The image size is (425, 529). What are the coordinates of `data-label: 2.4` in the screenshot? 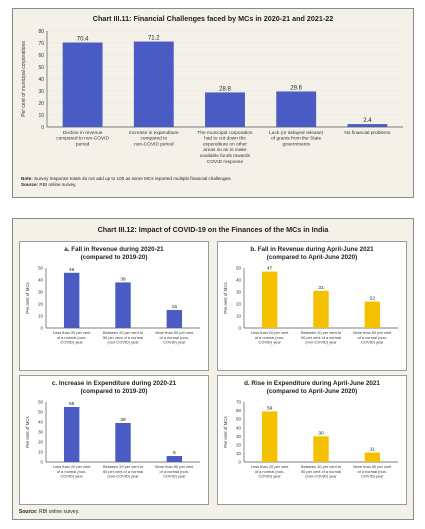 It's located at (367, 121).